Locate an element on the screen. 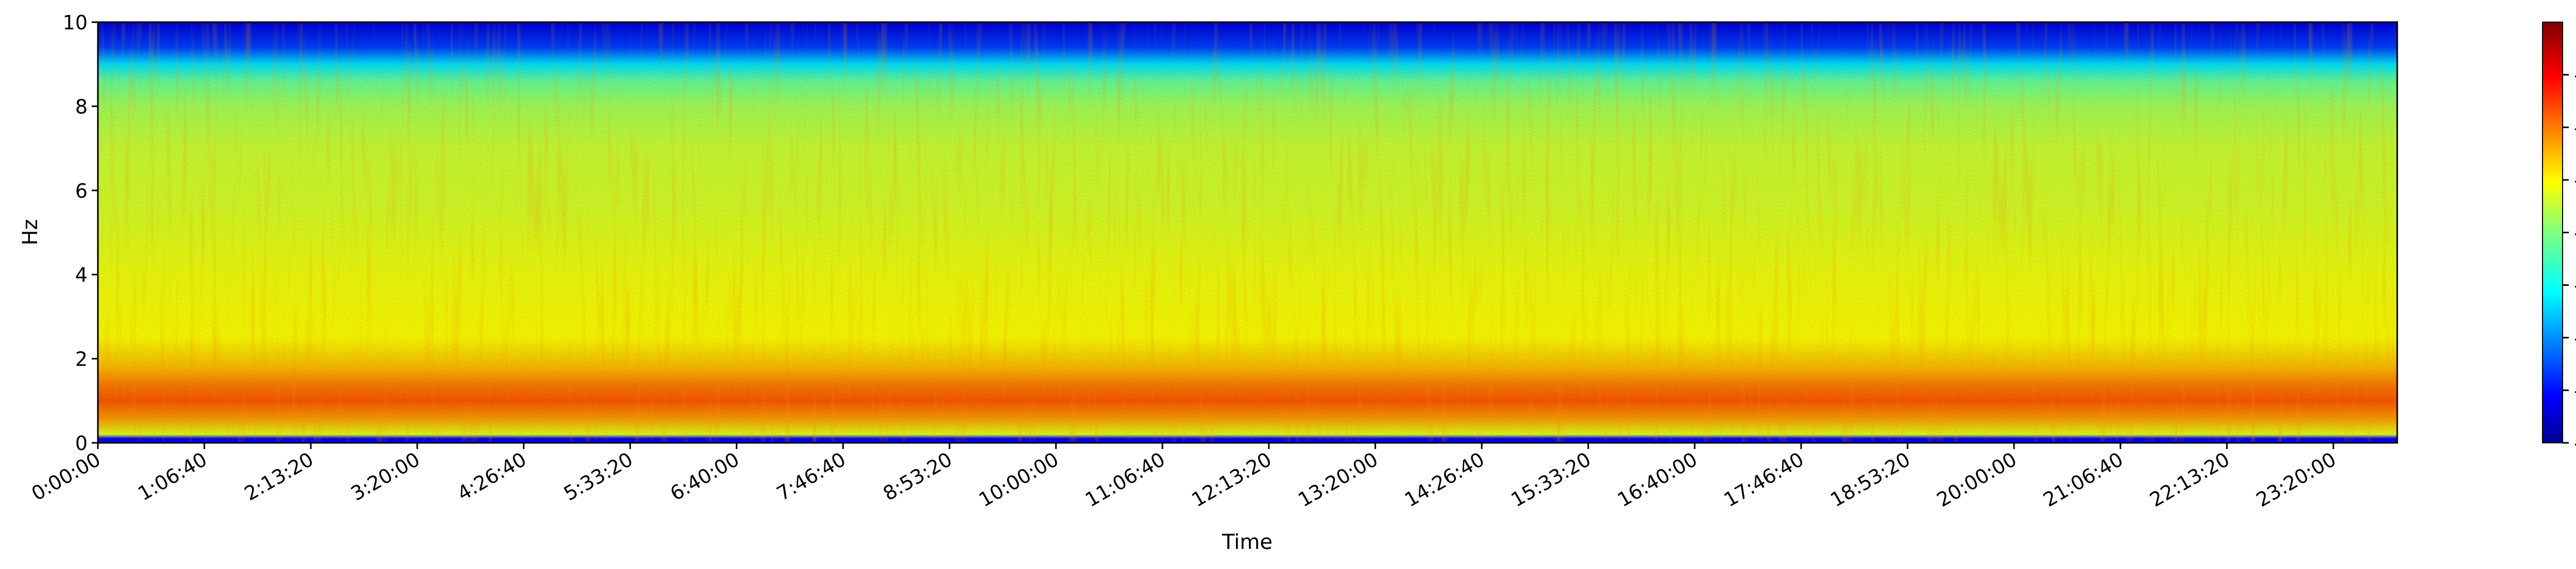 The image size is (2576, 569). x-tick-label: 6:40:00 is located at coordinates (704, 476).